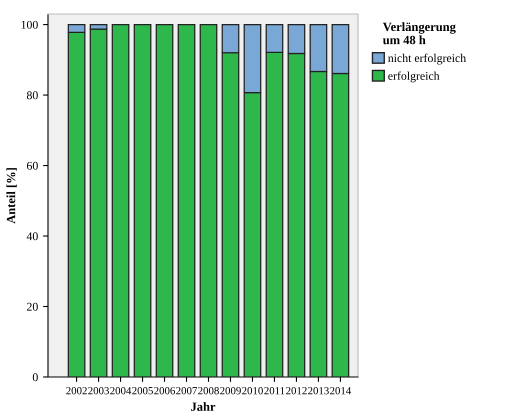  Describe the element at coordinates (318, 390) in the screenshot. I see `x-tick-label: 2013` at that location.